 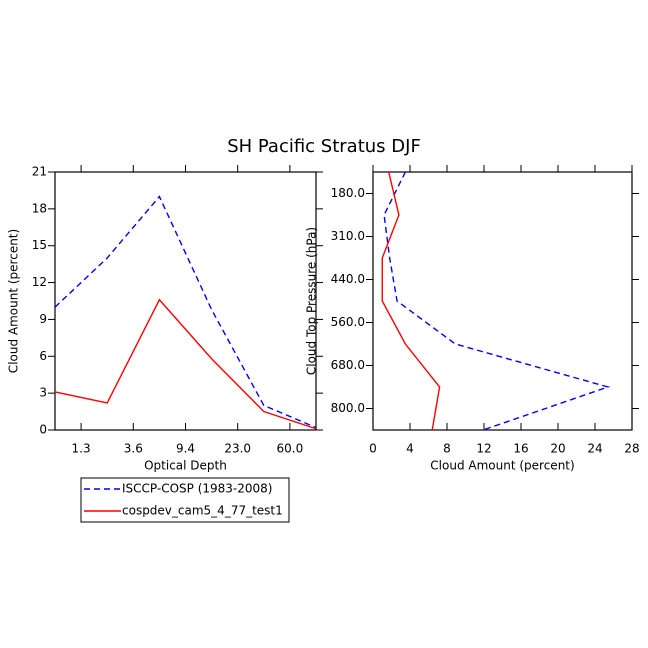 What do you see at coordinates (197, 489) in the screenshot?
I see `legend-label: ISCCP-COSP (1983-2008)` at bounding box center [197, 489].